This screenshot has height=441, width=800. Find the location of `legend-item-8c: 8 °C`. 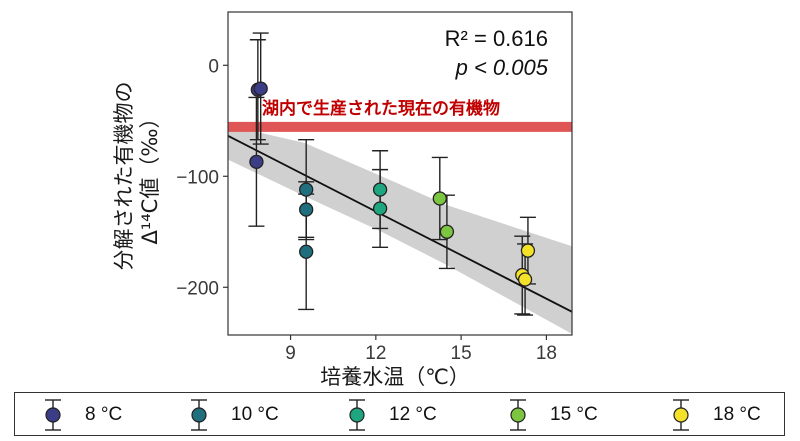

legend-item-8c: 8 °C is located at coordinates (79, 415).